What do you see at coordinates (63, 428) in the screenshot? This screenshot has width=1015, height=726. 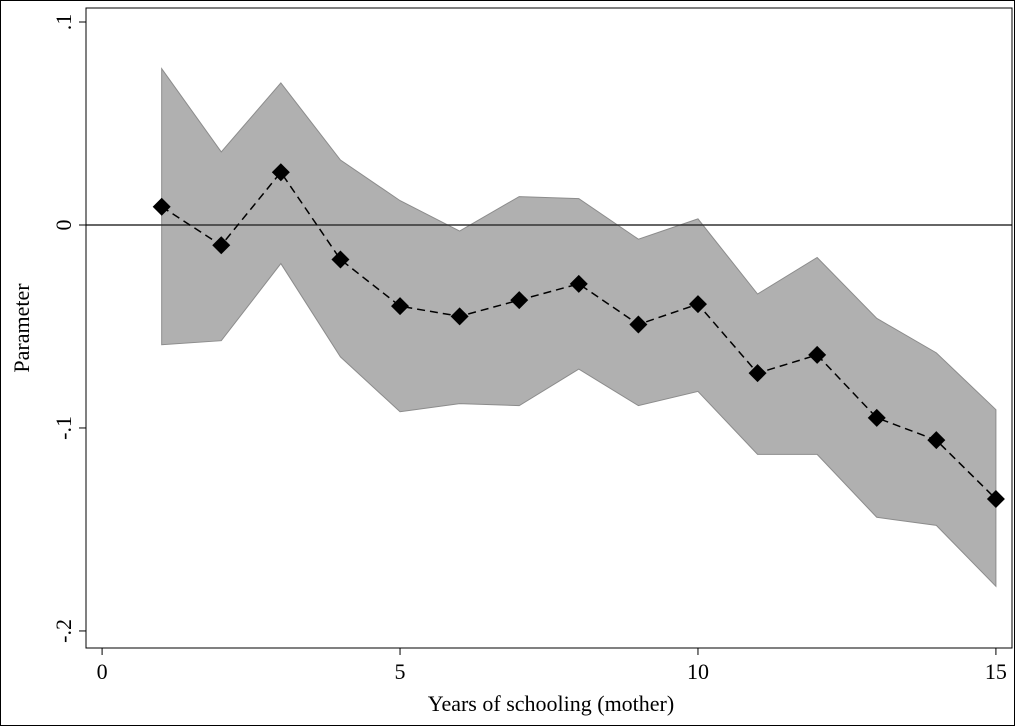 I see `y-tick-label: -.1` at bounding box center [63, 428].